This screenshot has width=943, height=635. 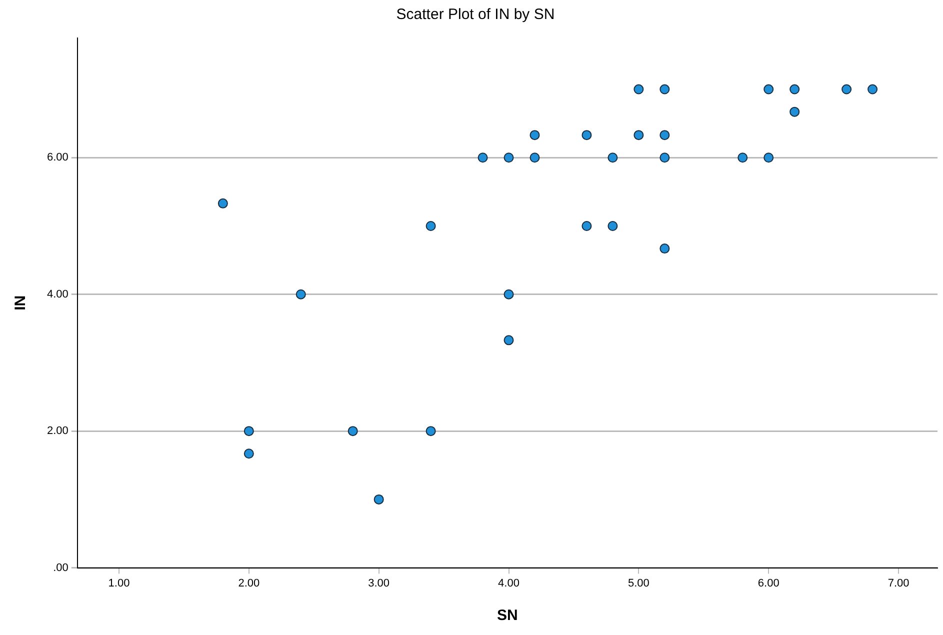 What do you see at coordinates (57, 431) in the screenshot?
I see `y-tick-label: 2.00` at bounding box center [57, 431].